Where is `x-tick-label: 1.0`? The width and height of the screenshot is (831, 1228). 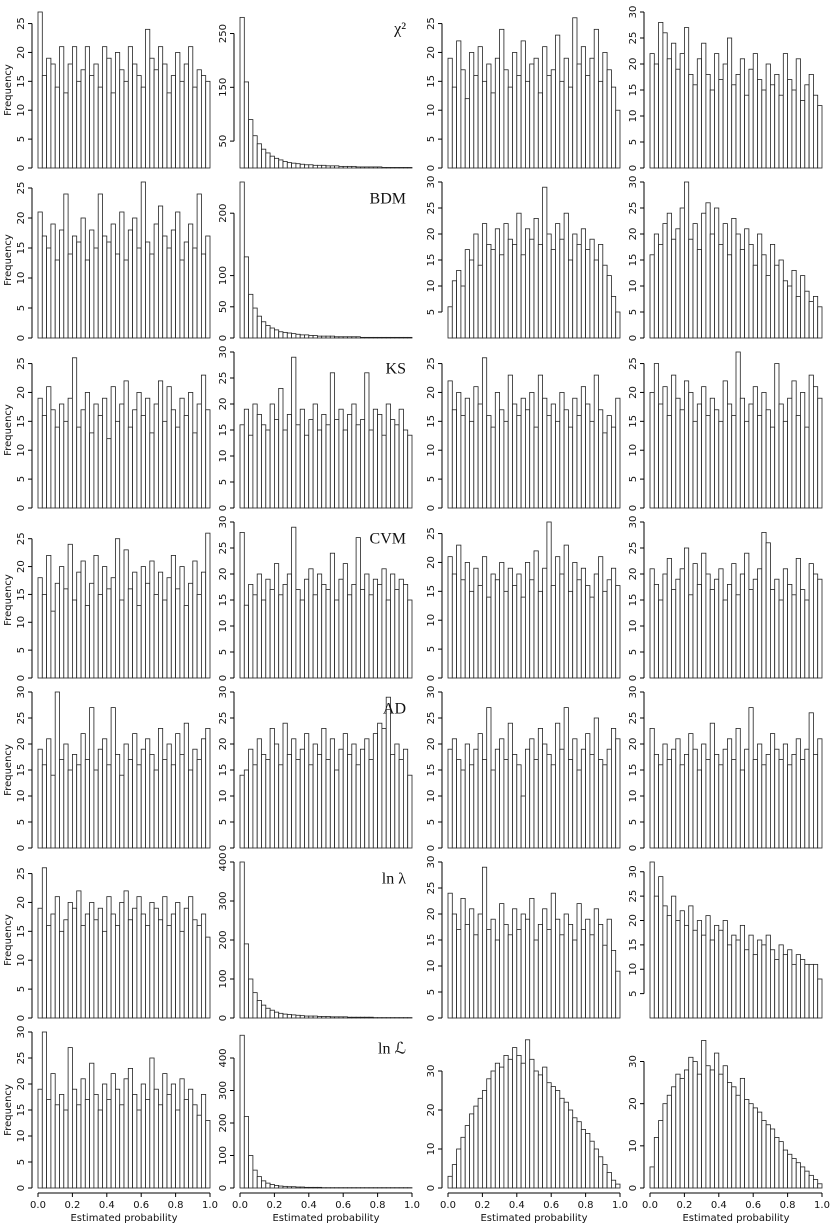 x-tick-label: 1.0 is located at coordinates (822, 1205).